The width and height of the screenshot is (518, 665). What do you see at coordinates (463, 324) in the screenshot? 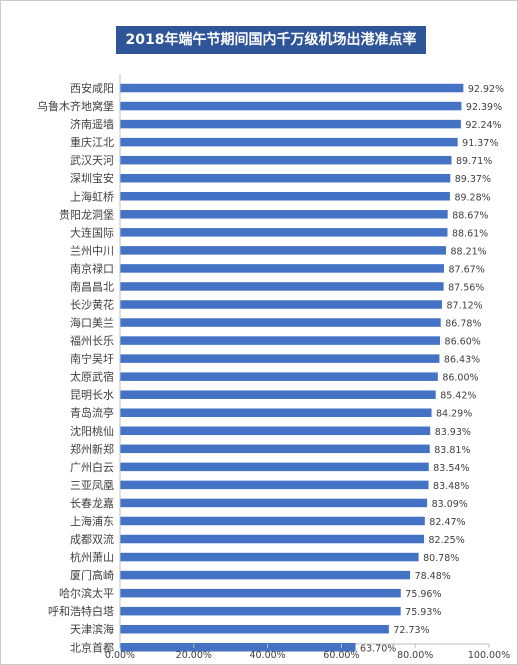
I see `data-label: 86.78%` at bounding box center [463, 324].